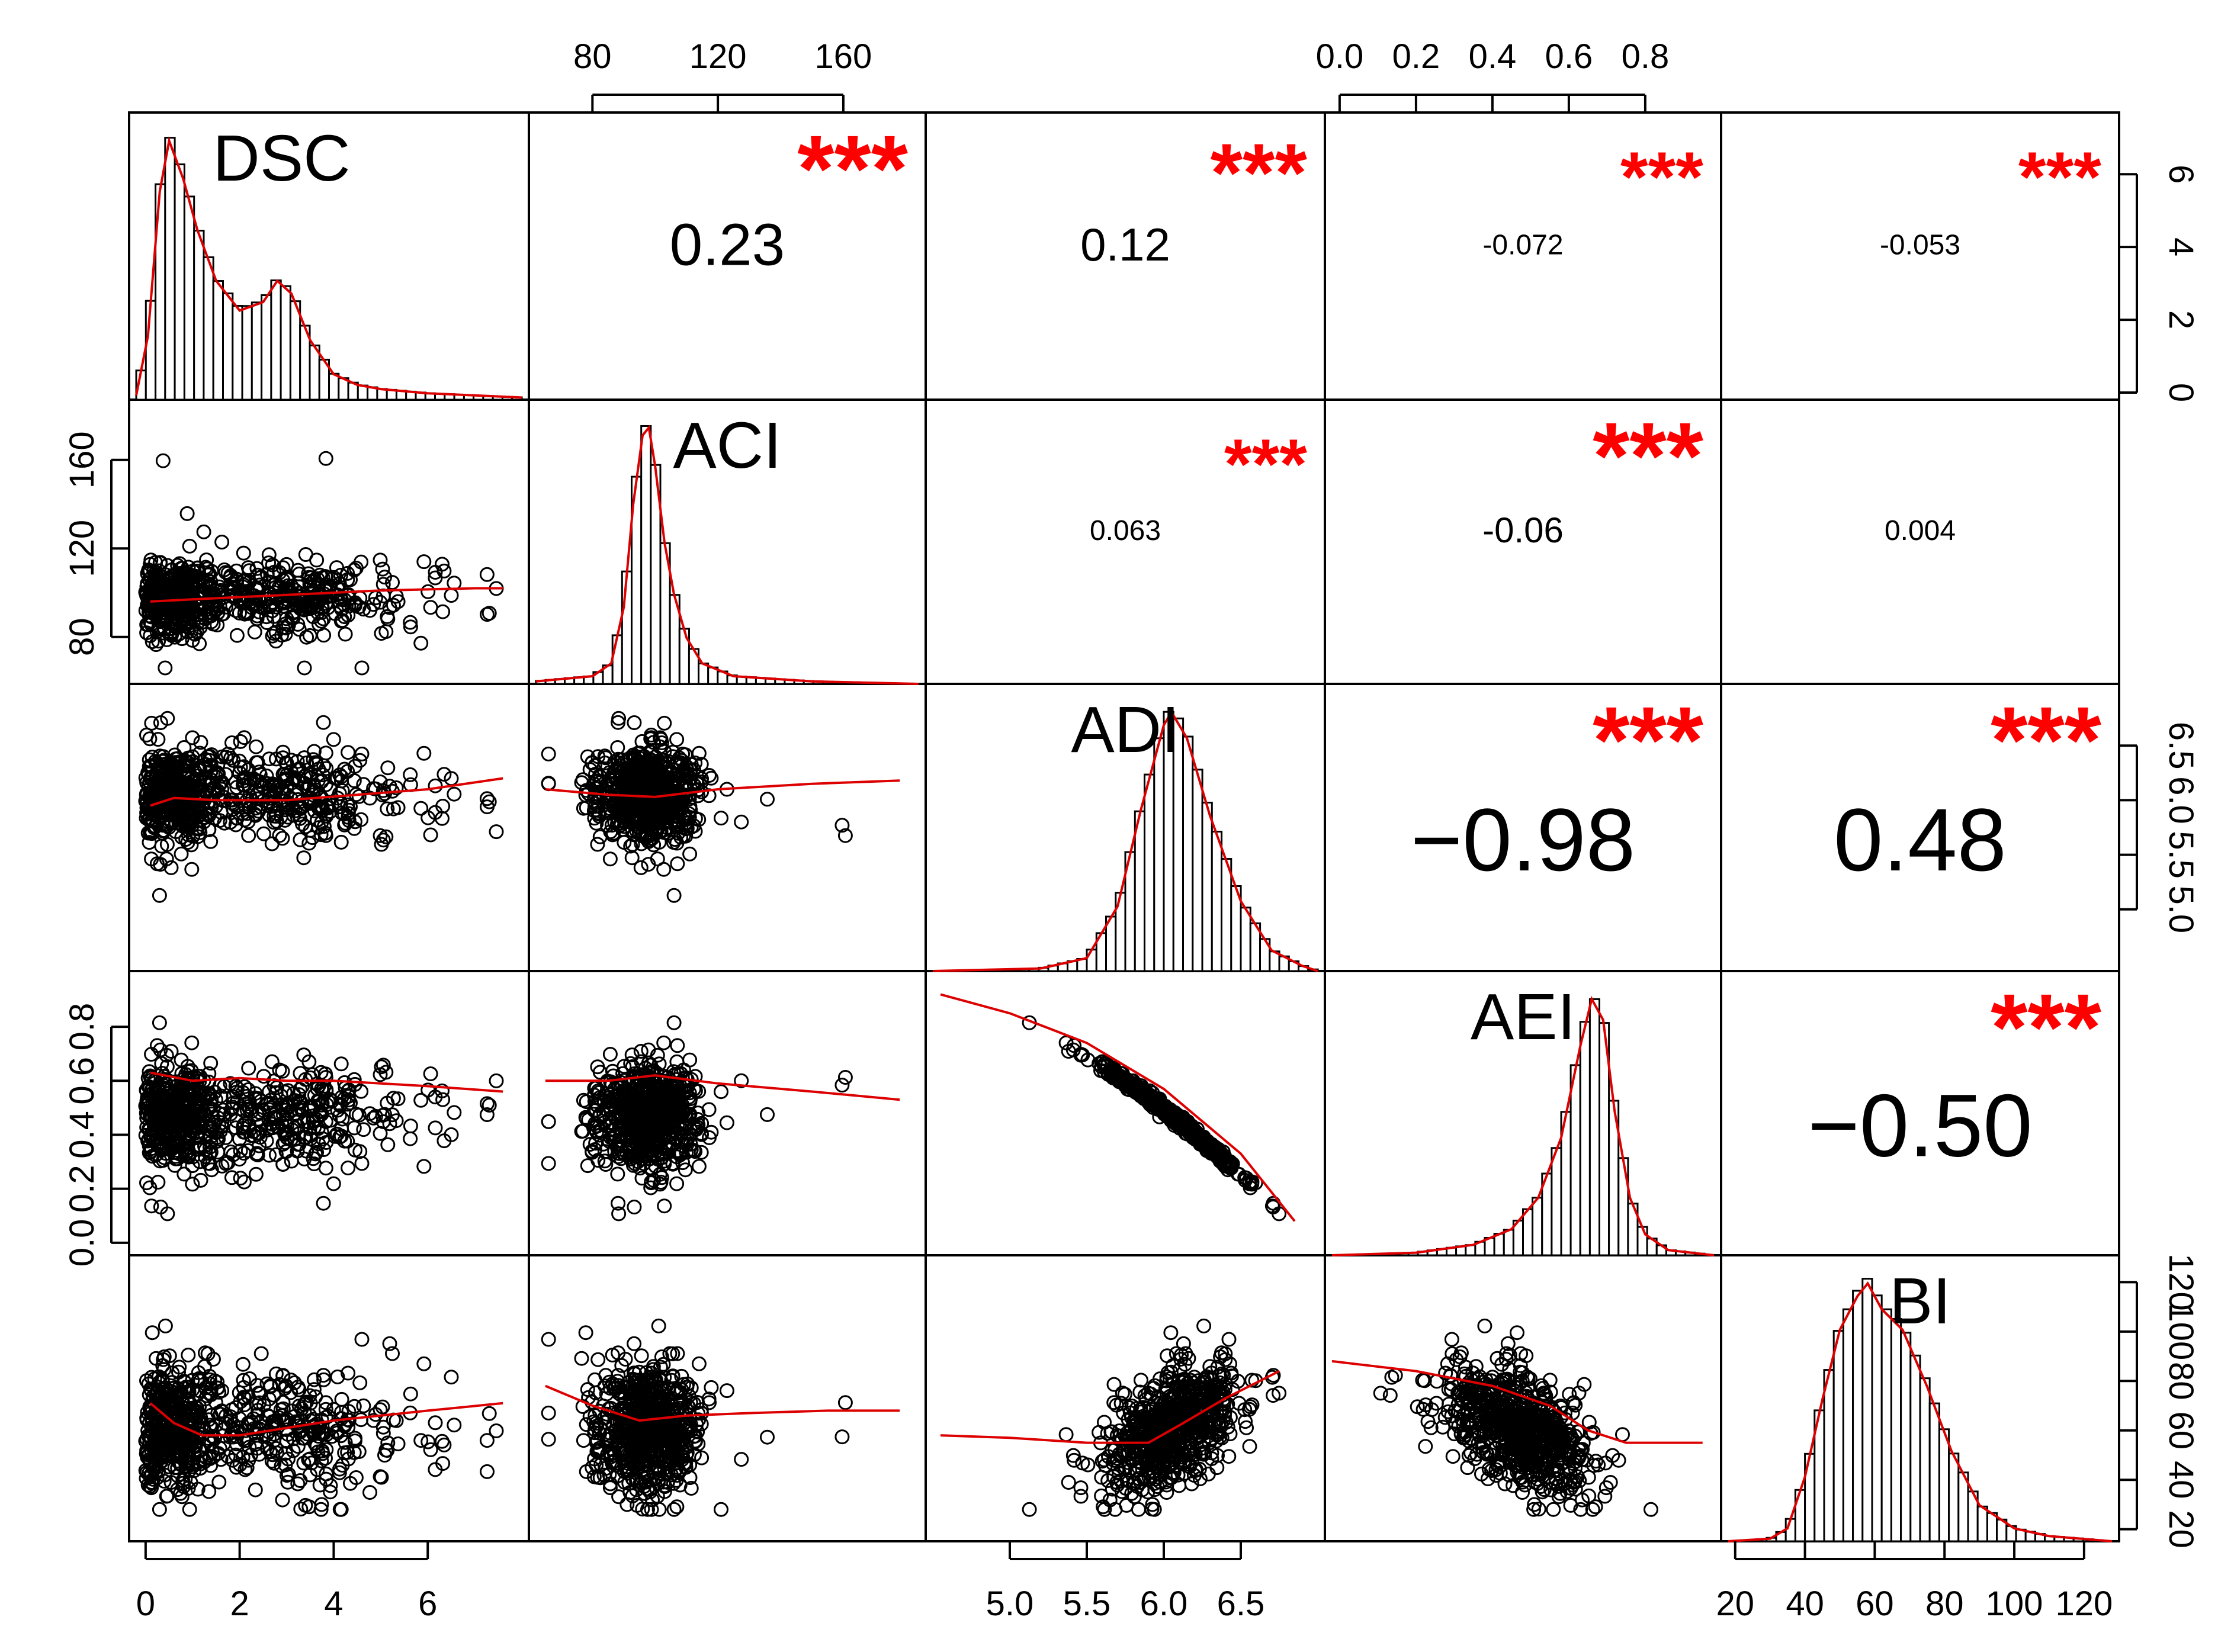 The height and width of the screenshot is (1652, 2218). What do you see at coordinates (697, 1118) in the screenshot?
I see `scatter-AEI-vs-ACI` at bounding box center [697, 1118].